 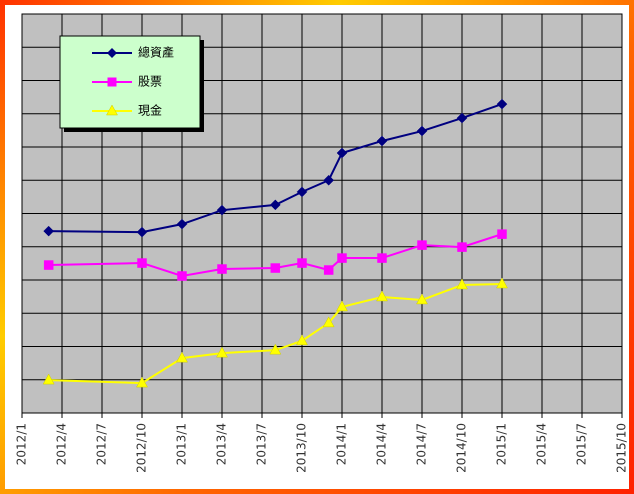 What do you see at coordinates (582, 444) in the screenshot?
I see `x-tick-label: 2015/7` at bounding box center [582, 444].